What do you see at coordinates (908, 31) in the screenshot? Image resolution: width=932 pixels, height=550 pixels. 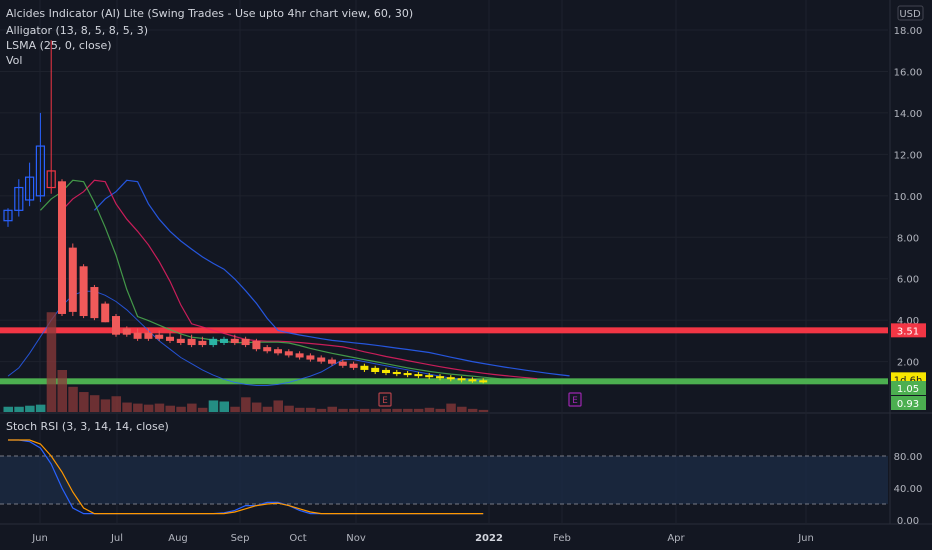 I see `price-tick-label: 18.00` at bounding box center [908, 31].